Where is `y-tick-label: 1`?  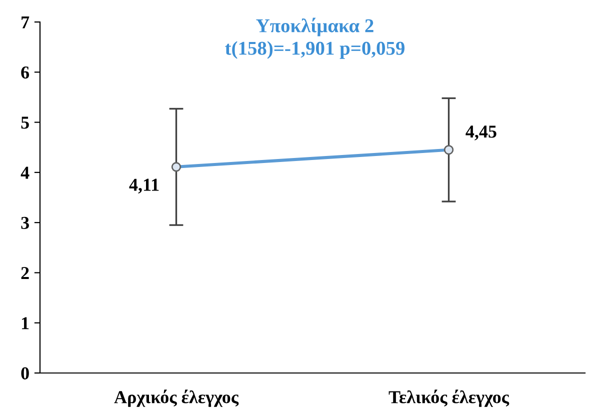 y-tick-label: 1 is located at coordinates (25, 323).